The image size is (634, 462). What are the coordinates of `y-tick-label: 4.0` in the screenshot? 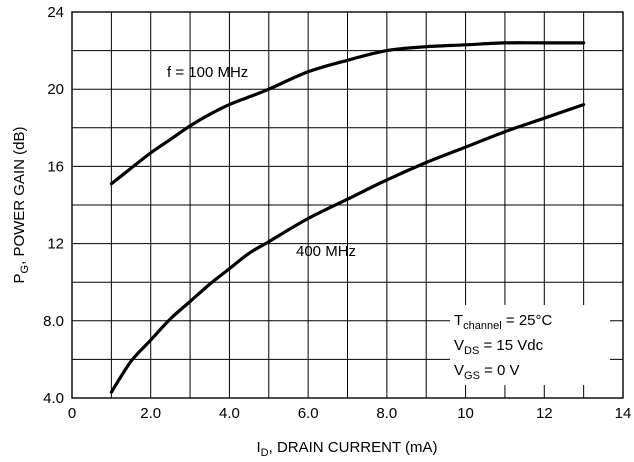 It's located at (53, 398).